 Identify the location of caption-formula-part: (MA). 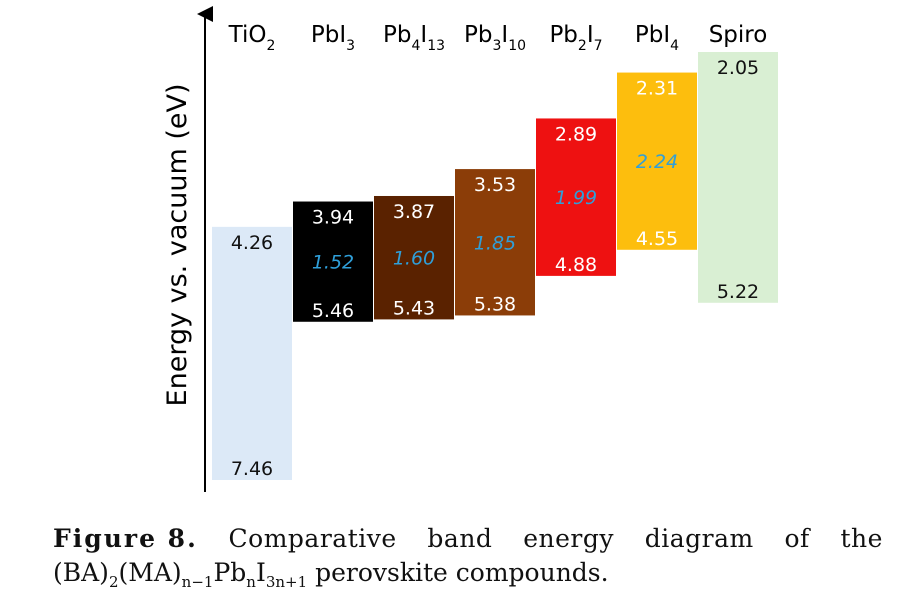
(150, 572).